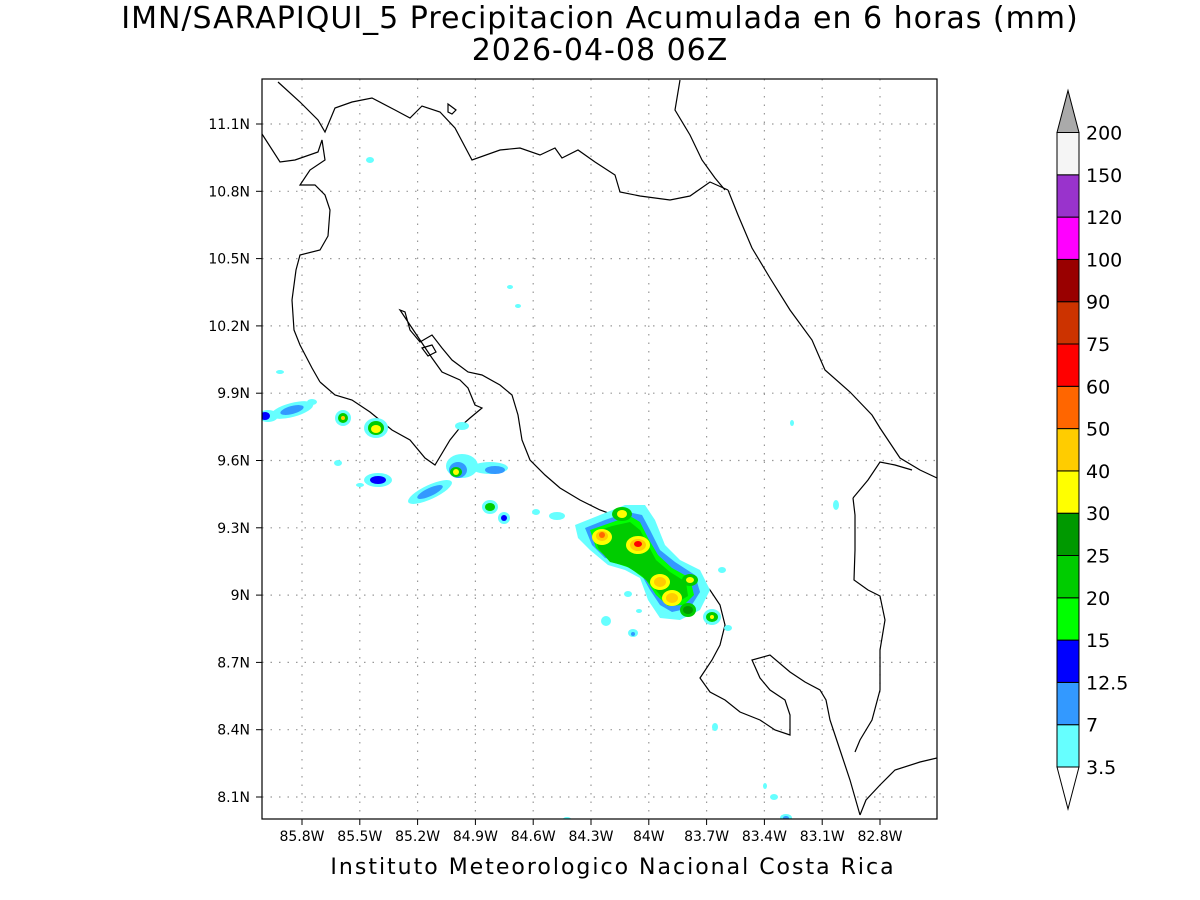 Image resolution: width=1200 pixels, height=900 pixels. Describe the element at coordinates (233, 798) in the screenshot. I see `lat-tick-label: 8.1N` at that location.